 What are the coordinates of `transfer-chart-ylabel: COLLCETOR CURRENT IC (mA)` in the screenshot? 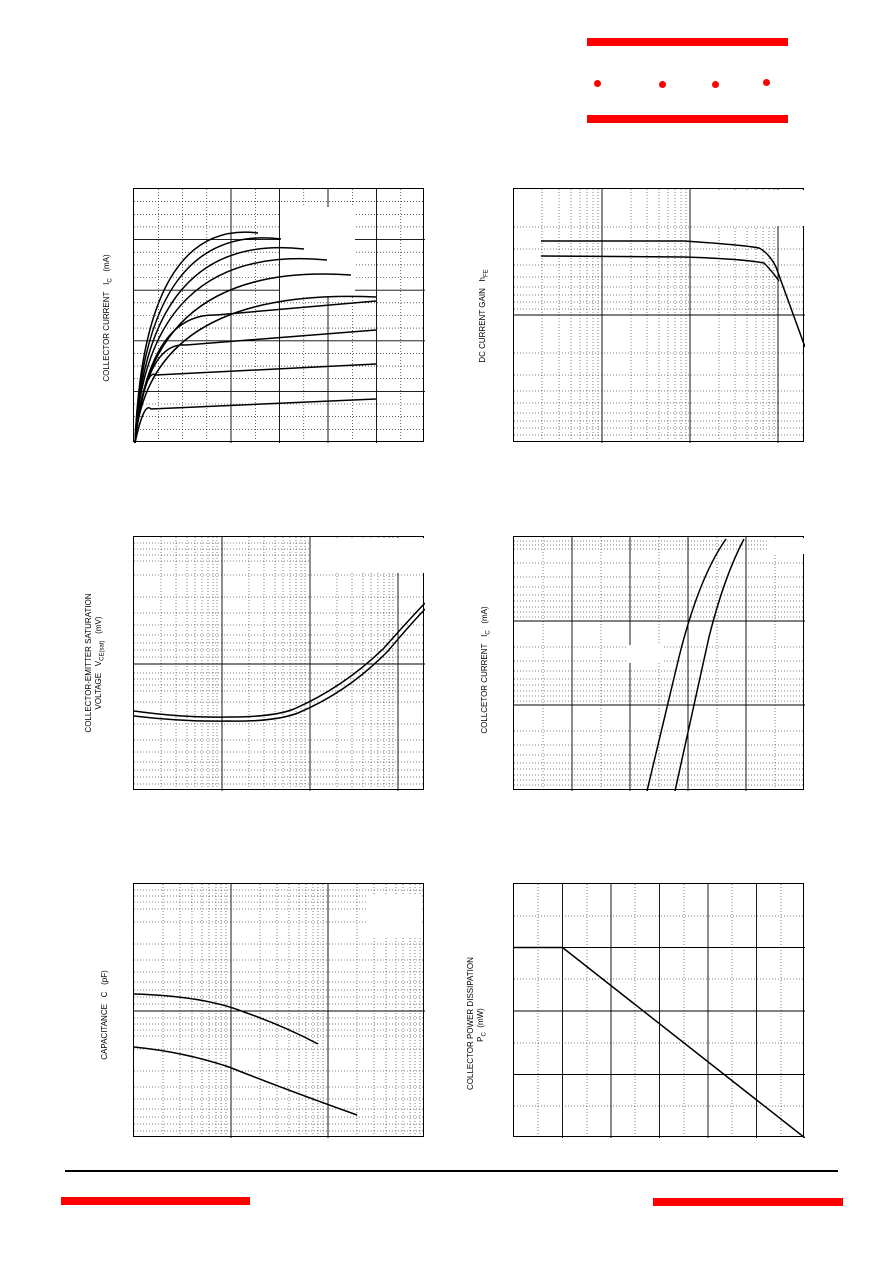 It's located at (486, 670).